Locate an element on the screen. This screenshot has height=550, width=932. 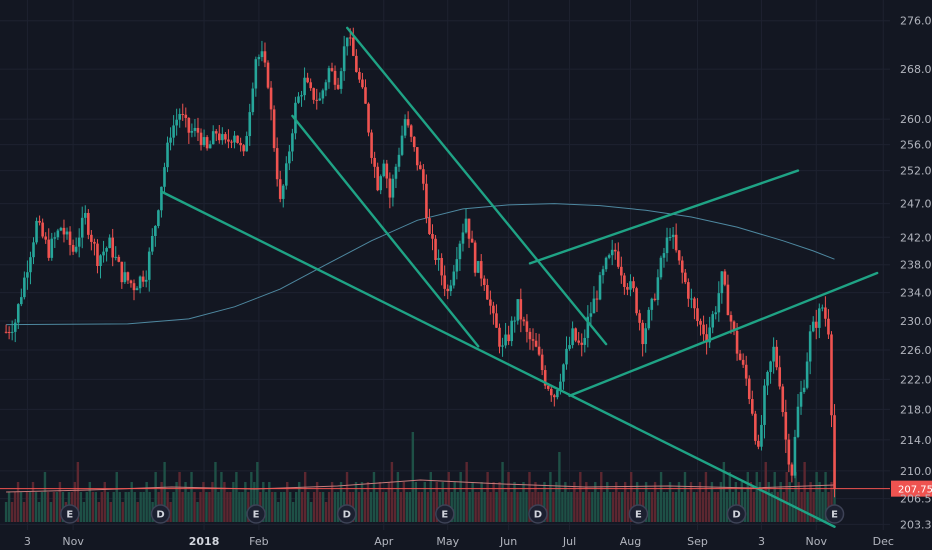
event-circle is located at coordinates (256, 514).